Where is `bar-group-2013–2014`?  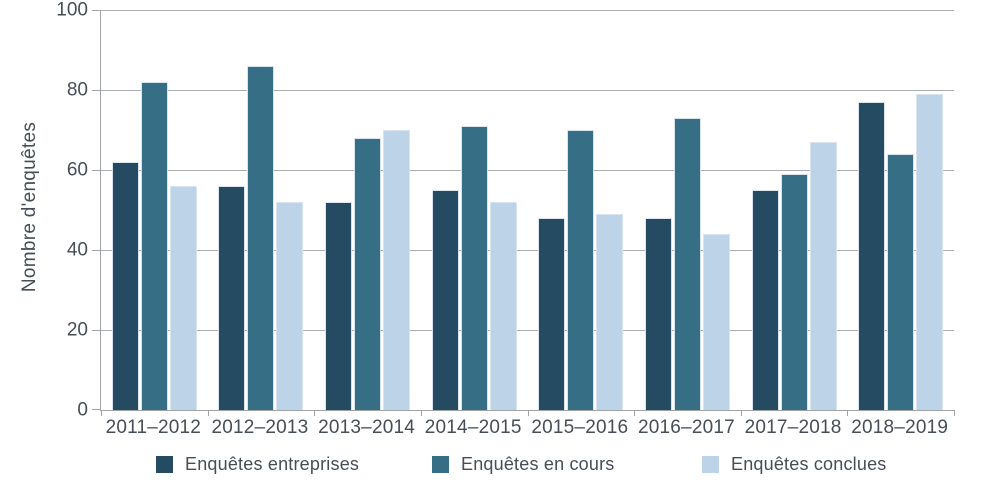
bar-group-2013–2014 is located at coordinates (367, 210).